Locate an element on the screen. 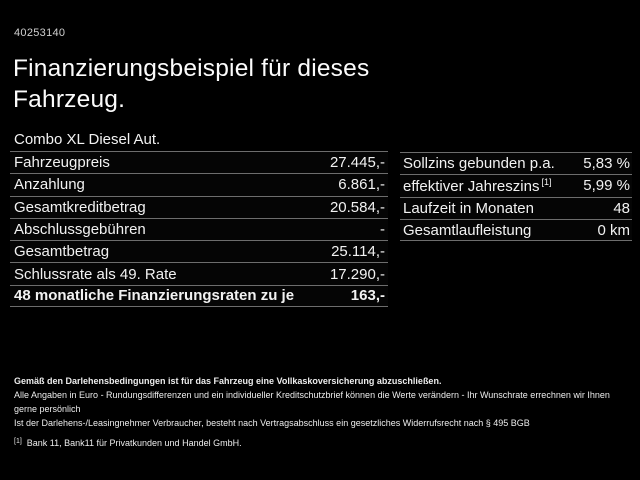  page-title-line2: Fahrzeug. is located at coordinates (69, 99).